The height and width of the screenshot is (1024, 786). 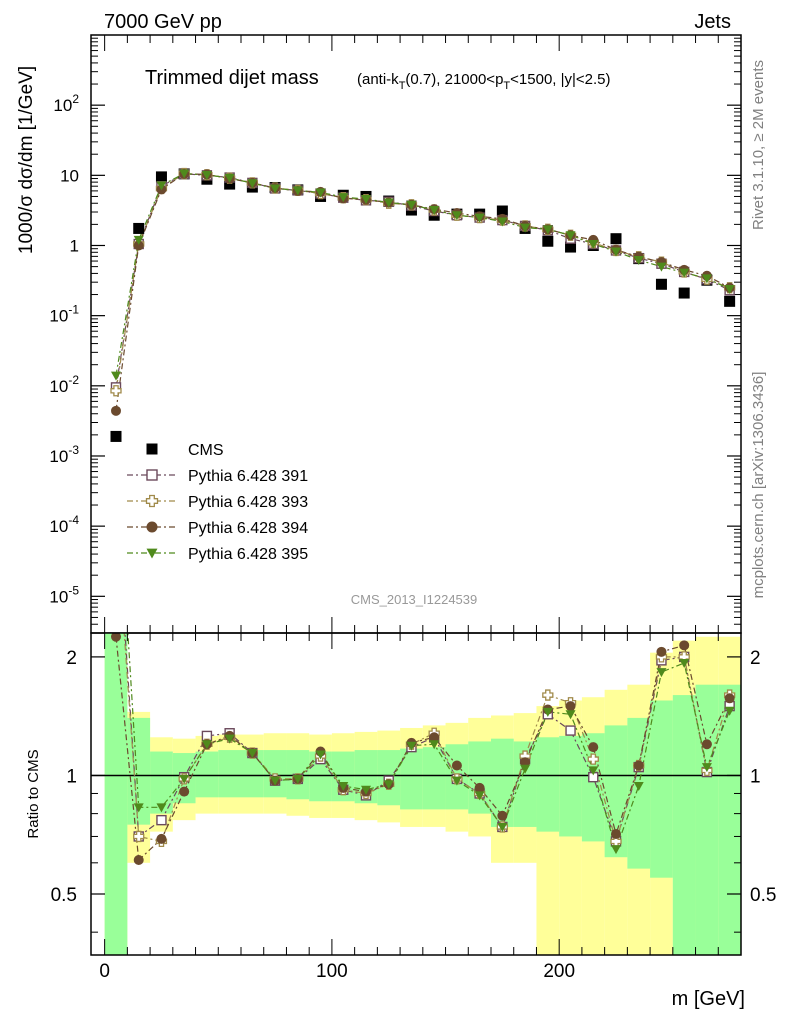 What do you see at coordinates (69, 175) in the screenshot?
I see `y-tick-label: 10` at bounding box center [69, 175].